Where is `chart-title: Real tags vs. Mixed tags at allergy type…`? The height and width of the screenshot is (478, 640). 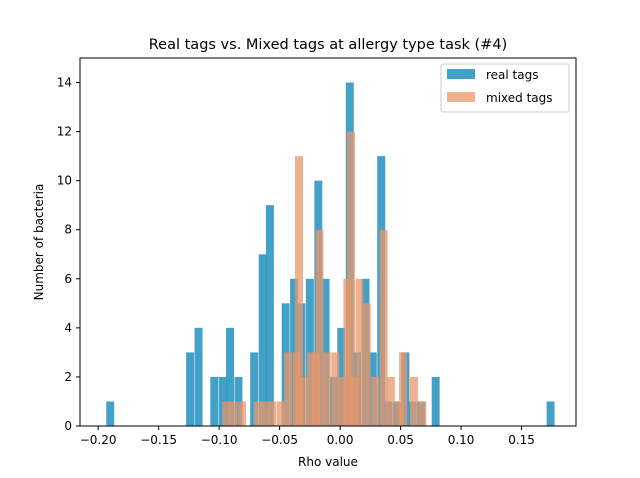
chart-title: Real tags vs. Mixed tags at allergy type… is located at coordinates (328, 45).